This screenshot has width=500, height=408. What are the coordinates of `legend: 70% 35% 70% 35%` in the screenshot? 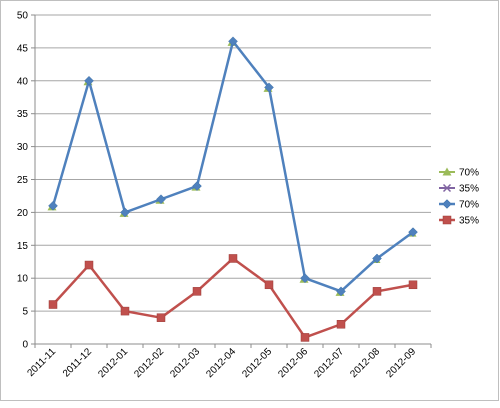 It's located at (459, 197).